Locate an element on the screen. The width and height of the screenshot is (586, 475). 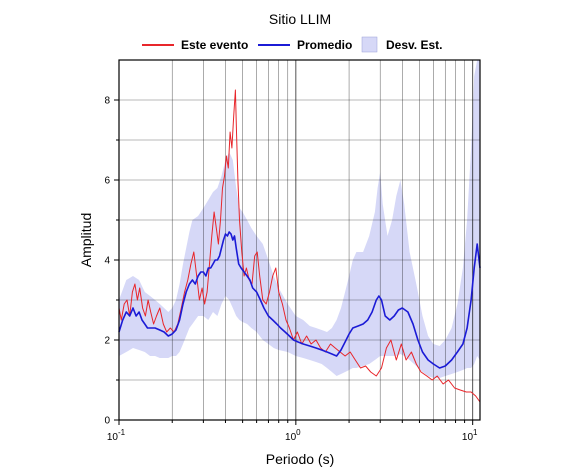
x-tick-label: 10⁻¹ is located at coordinates (116, 435).